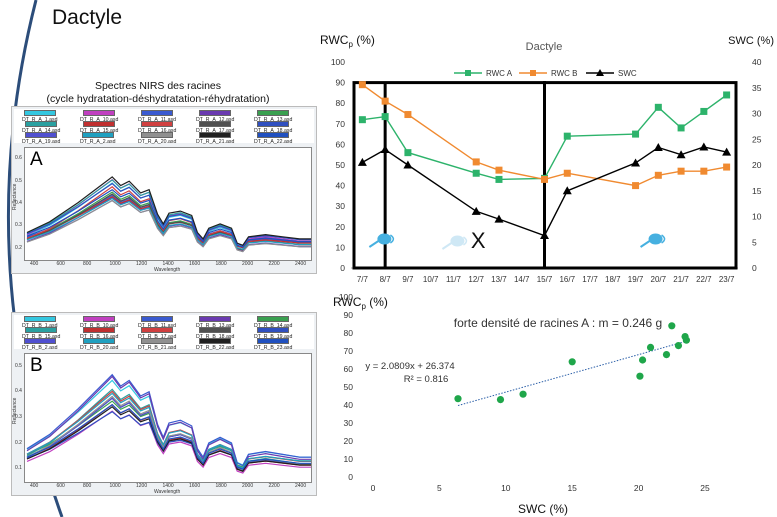 Image resolution: width=777 pixels, height=517 pixels. What do you see at coordinates (499, 279) in the screenshot?
I see `line-x-tick: 13/7` at bounding box center [499, 279].